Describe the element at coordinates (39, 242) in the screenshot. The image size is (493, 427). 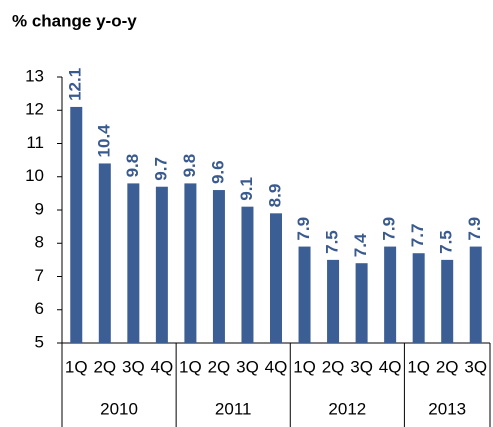
I see `y-tick-label: 8` at that location.